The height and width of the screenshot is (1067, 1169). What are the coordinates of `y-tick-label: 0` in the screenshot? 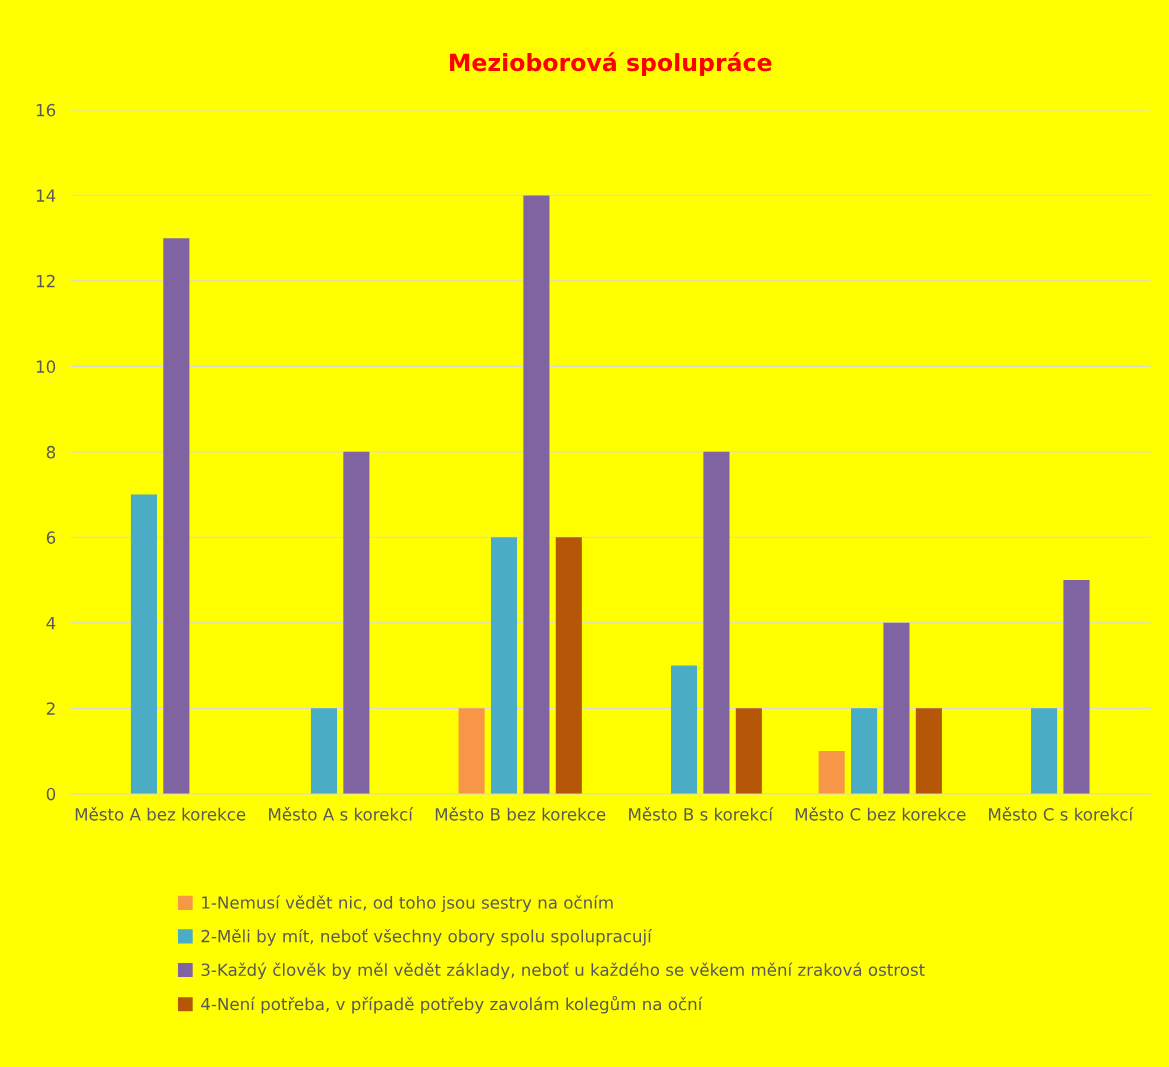 It's located at (51, 794).